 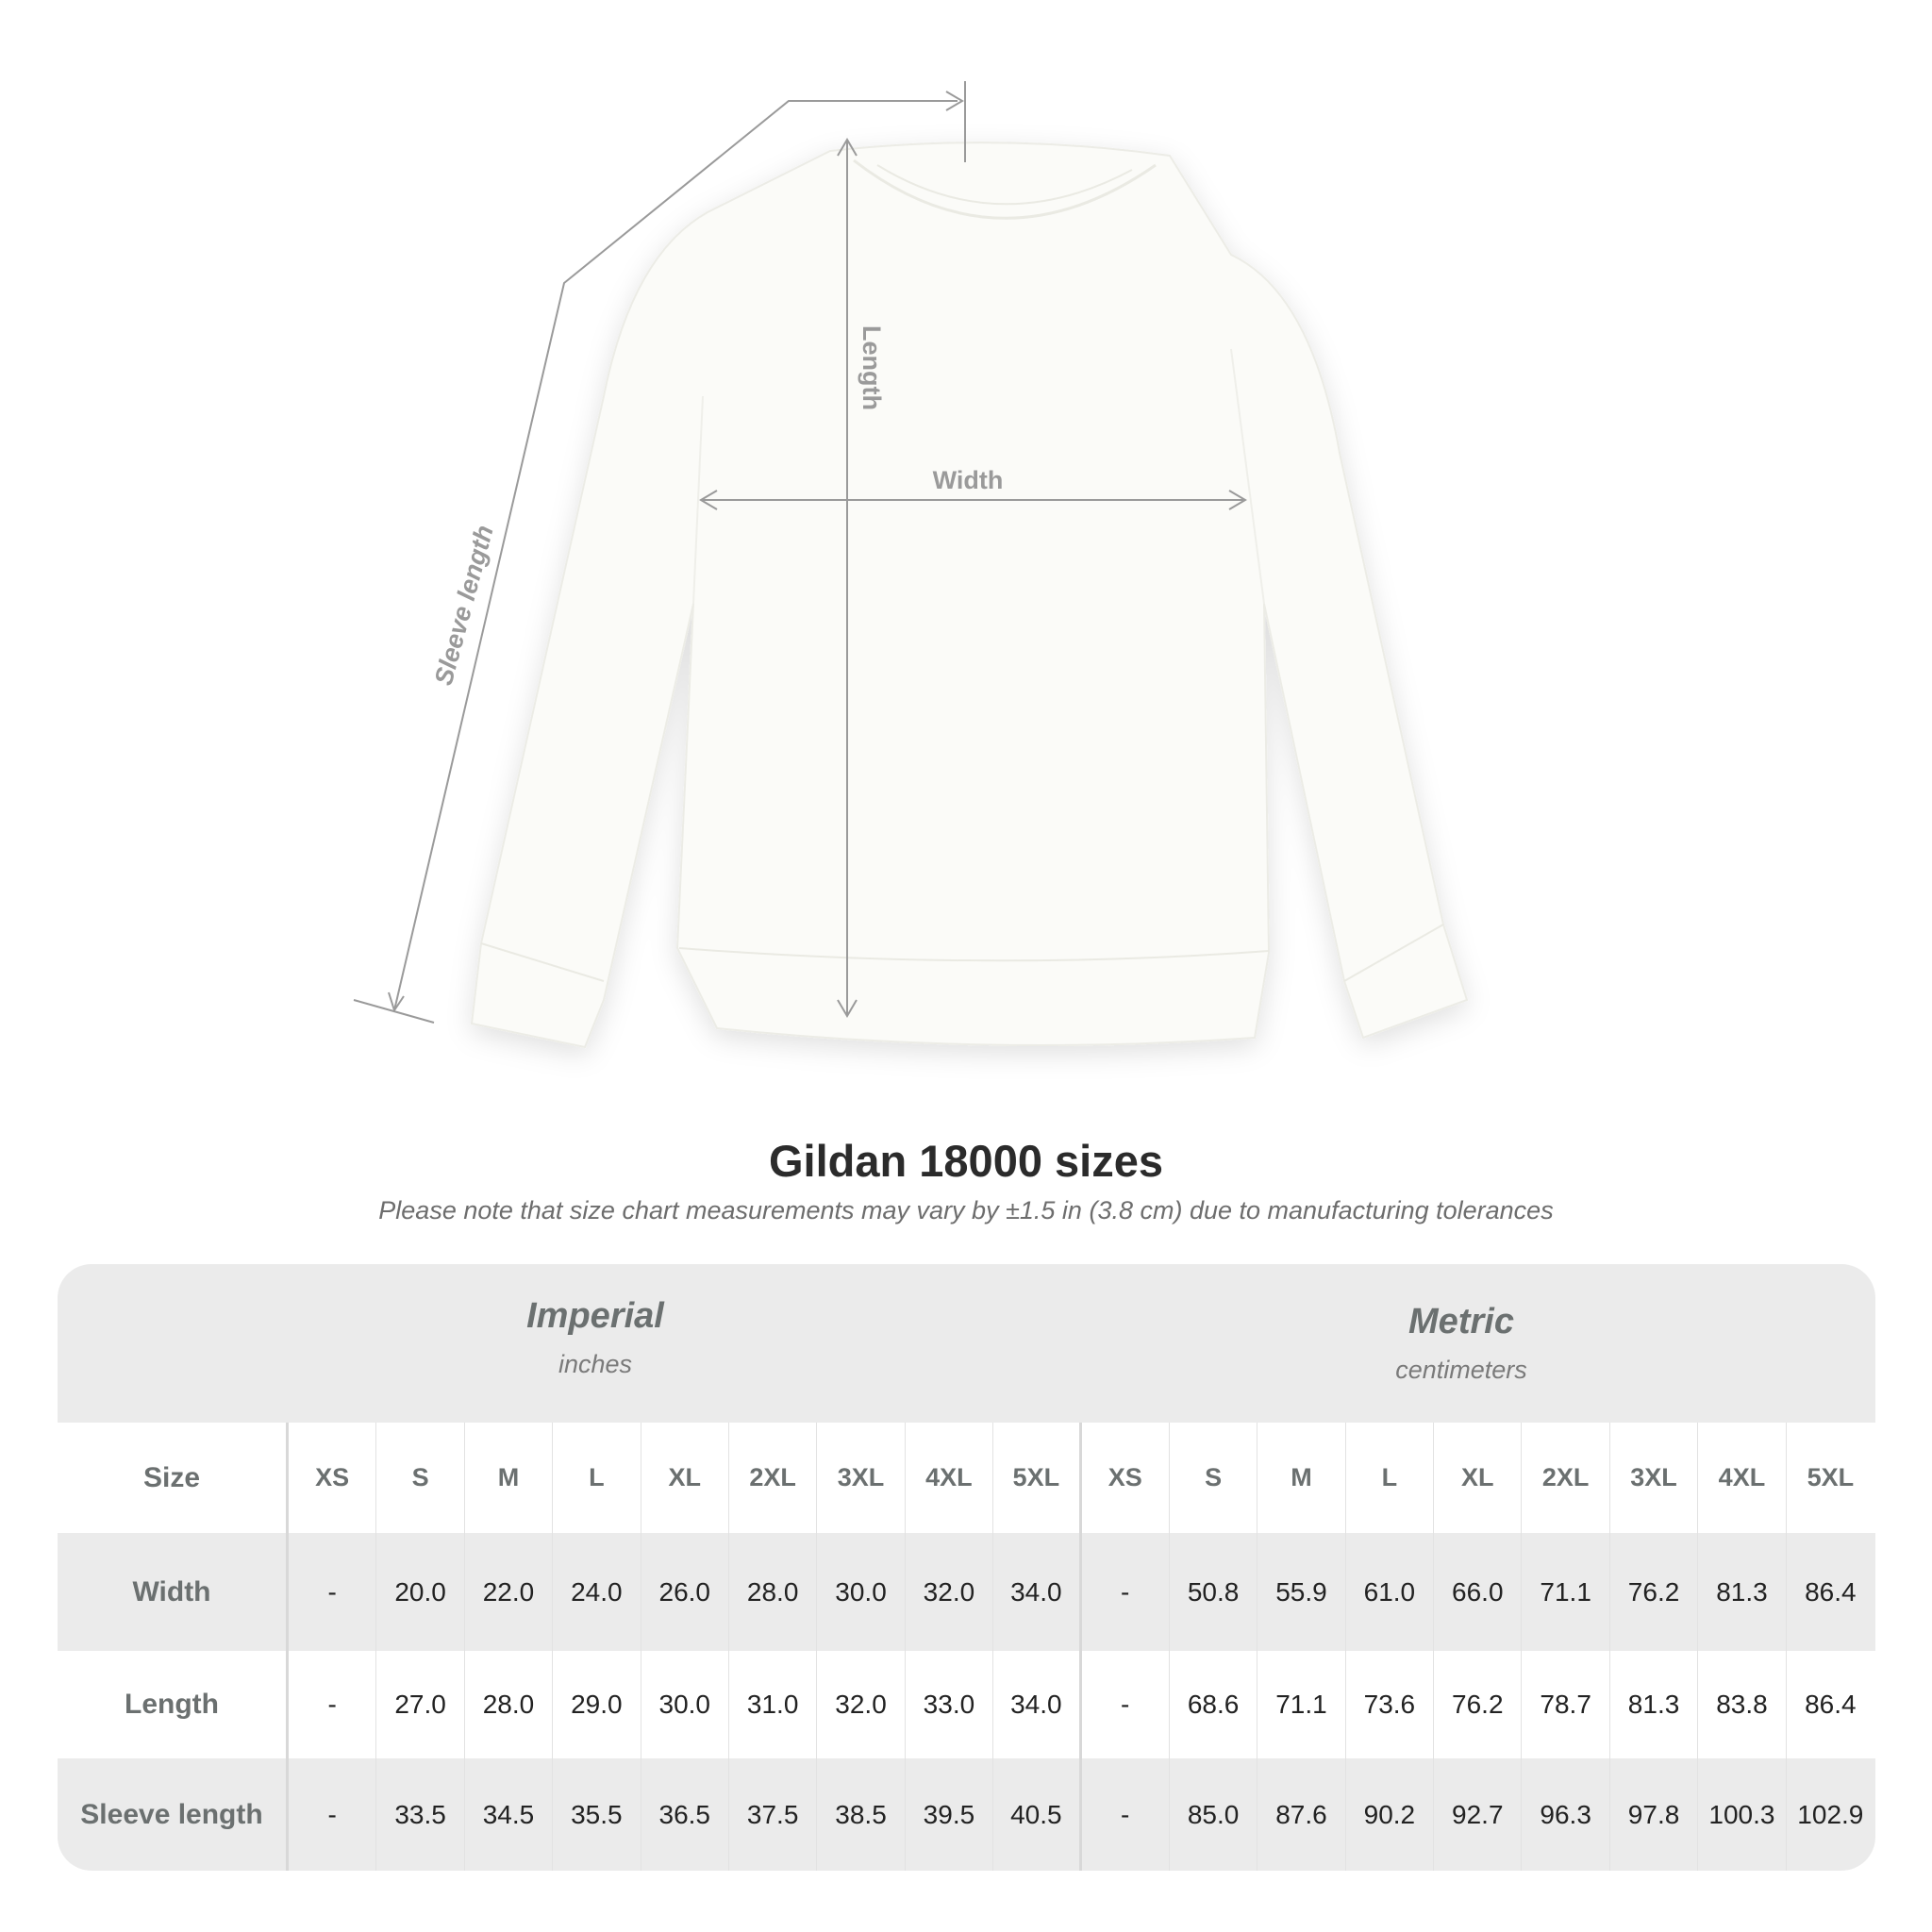 What do you see at coordinates (1214, 1814) in the screenshot?
I see `metric-cell: 85.0` at bounding box center [1214, 1814].